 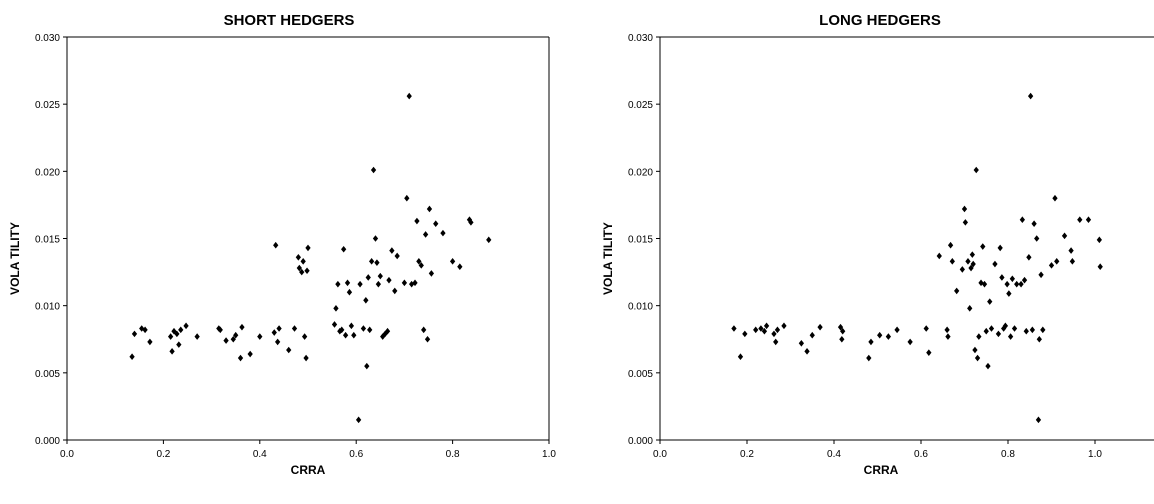 What do you see at coordinates (640, 307) in the screenshot?
I see `y-tick-label: 0.010` at bounding box center [640, 307].